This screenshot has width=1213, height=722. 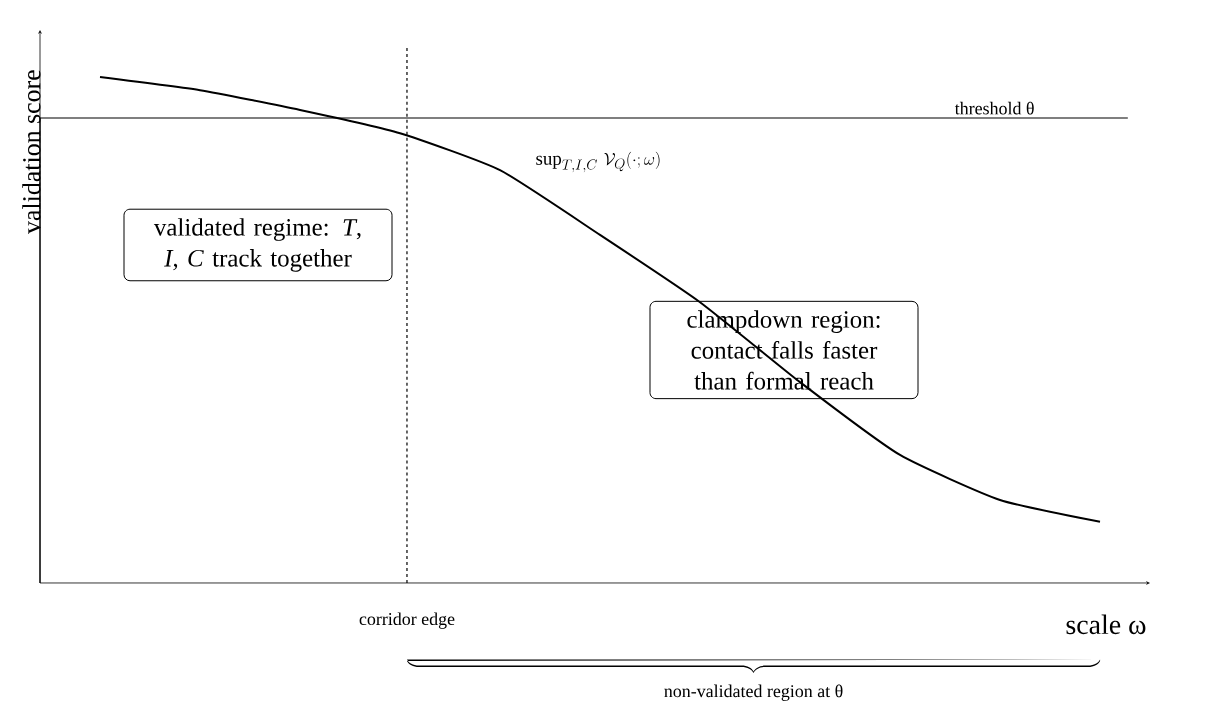 I want to click on text: validated regime: T, I, C track together, so click(x=257, y=245).